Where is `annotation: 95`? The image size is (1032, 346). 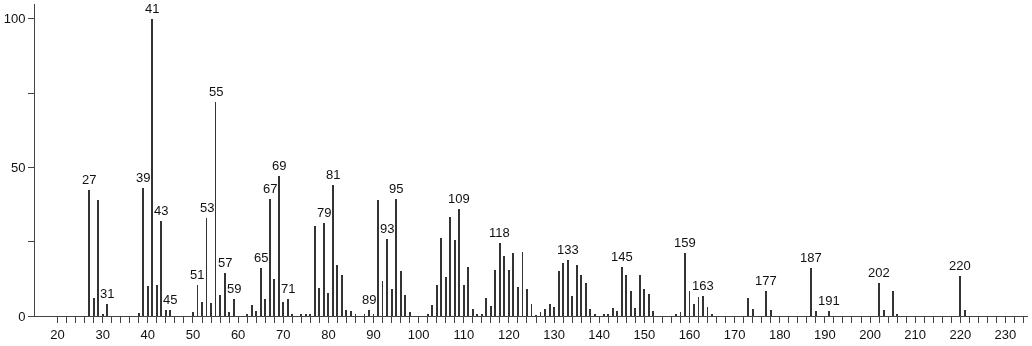 annotation: 95 is located at coordinates (396, 188).